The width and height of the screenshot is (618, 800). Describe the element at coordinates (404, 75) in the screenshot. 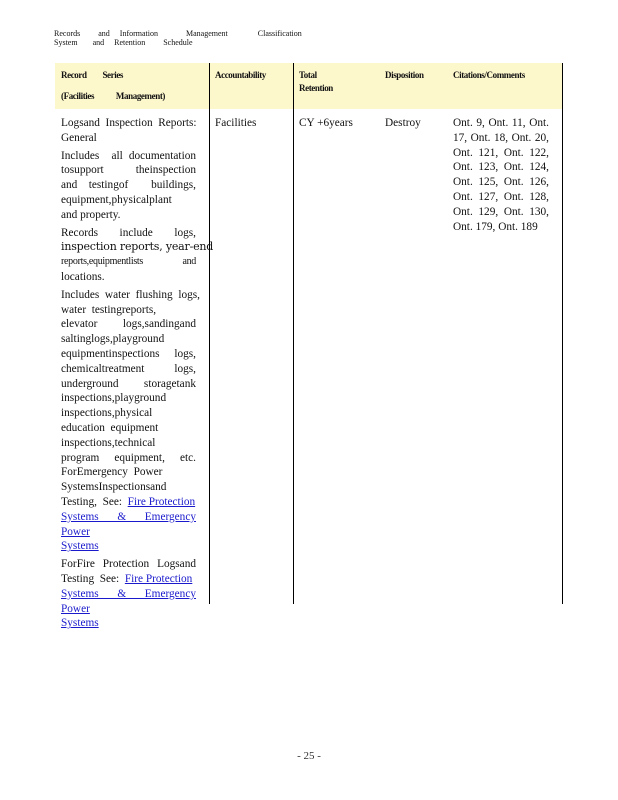

I see `header-disposition: Disposition` at that location.